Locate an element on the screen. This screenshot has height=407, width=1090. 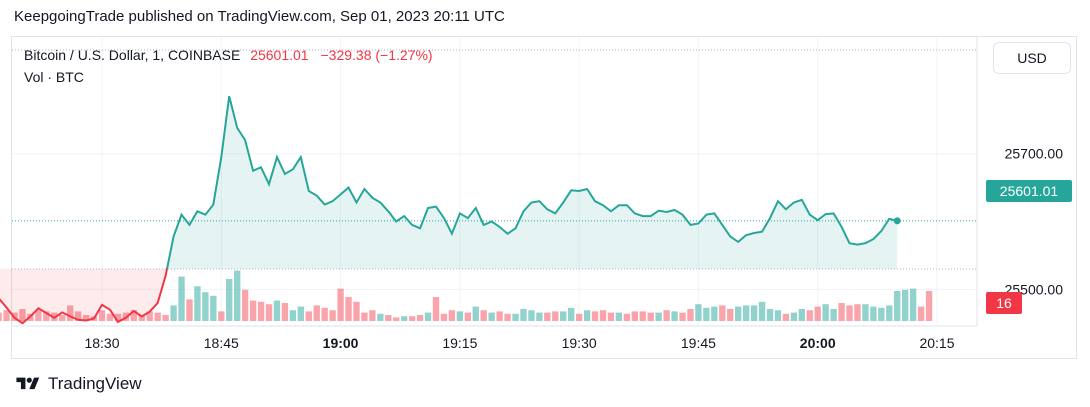
x-tick-label: 18:45 is located at coordinates (221, 343).